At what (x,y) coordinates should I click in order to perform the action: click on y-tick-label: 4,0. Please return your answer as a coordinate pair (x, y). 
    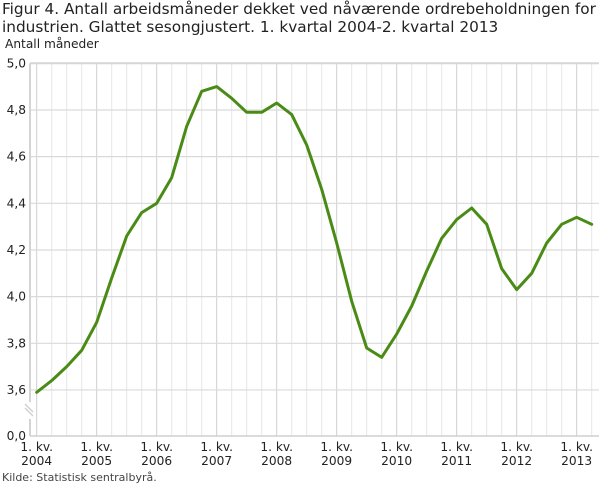
    Looking at the image, I should click on (16, 297).